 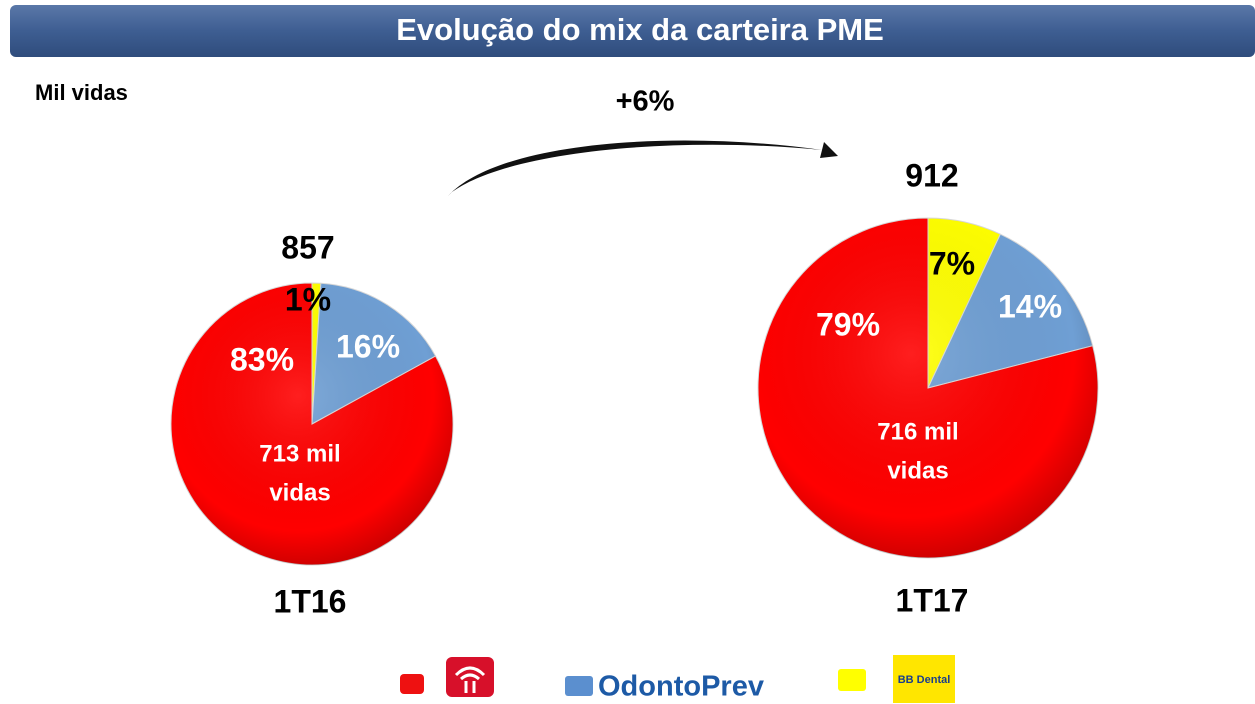 I want to click on header-bar, so click(x=632, y=31).